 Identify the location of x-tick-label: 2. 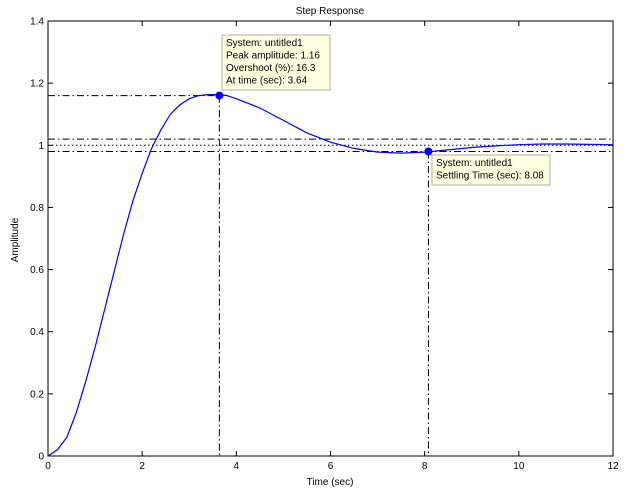
(142, 466).